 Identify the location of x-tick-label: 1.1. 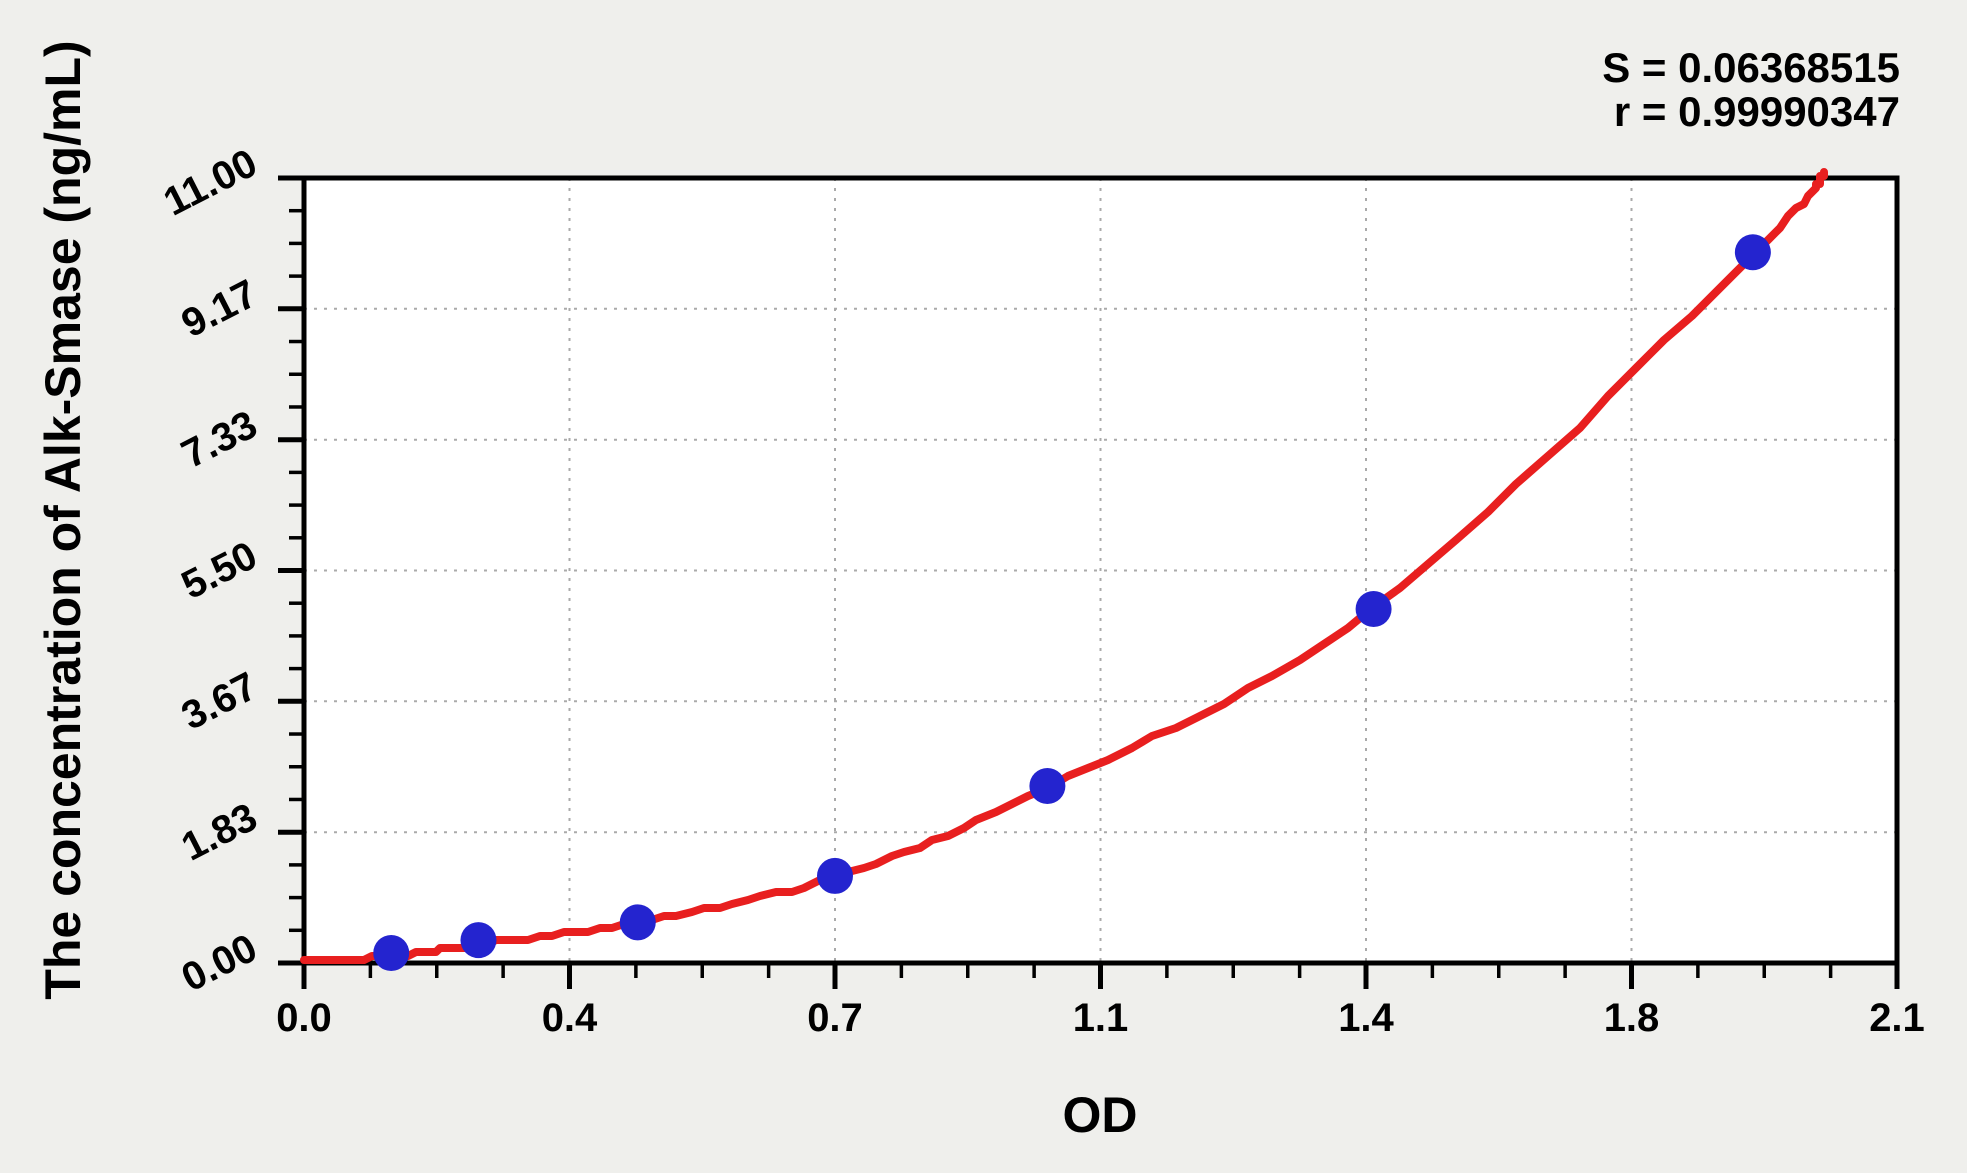
(1101, 1018).